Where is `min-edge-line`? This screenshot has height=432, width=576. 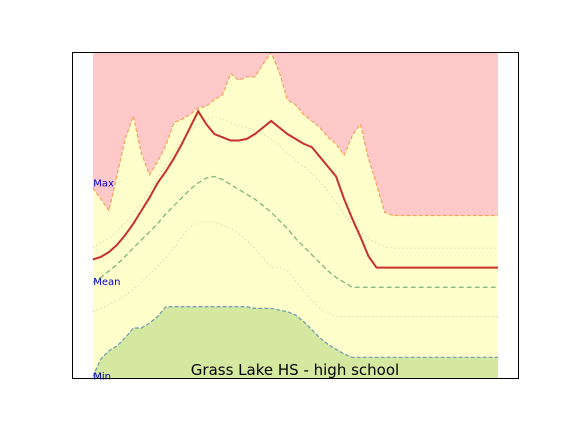 min-edge-line is located at coordinates (295, 341).